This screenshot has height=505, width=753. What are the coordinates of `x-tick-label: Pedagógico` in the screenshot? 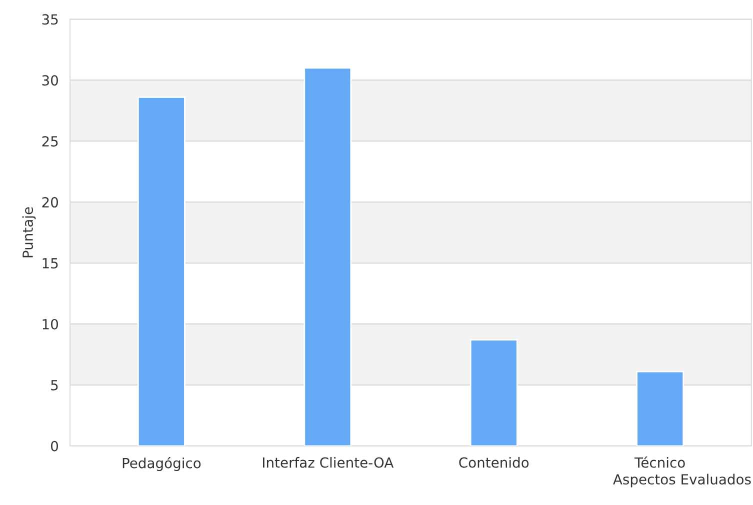 It's located at (161, 464).